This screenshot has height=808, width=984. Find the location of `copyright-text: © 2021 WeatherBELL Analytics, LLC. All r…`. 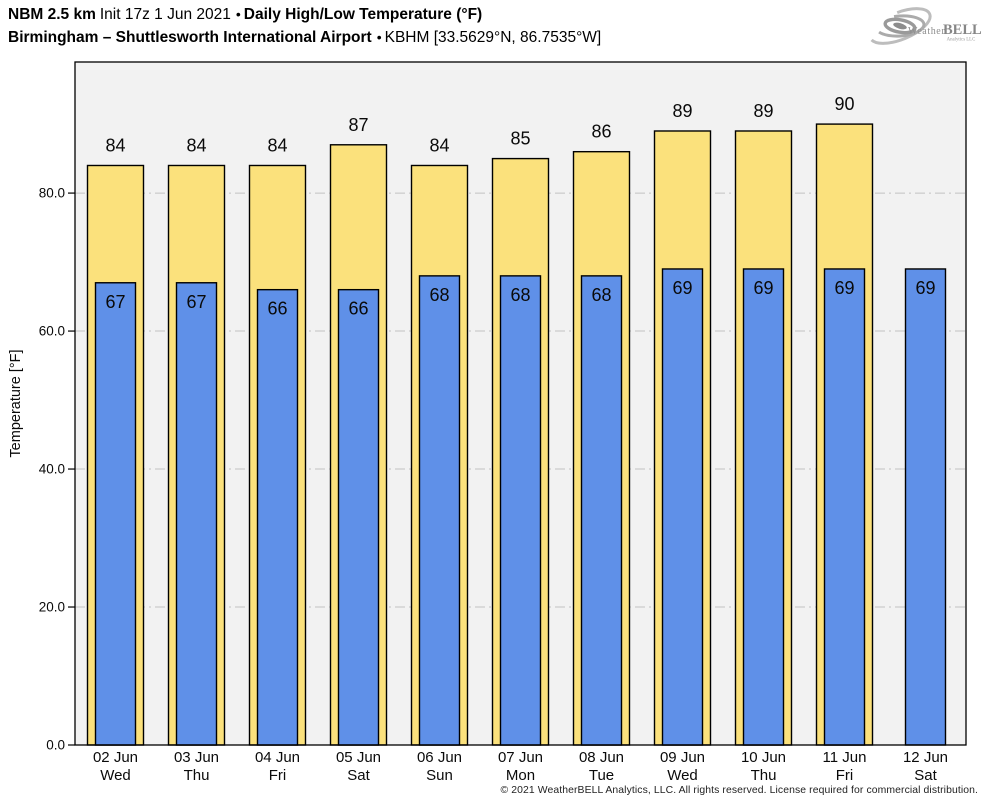

copyright-text: © 2021 WeatherBELL Analytics, LLC. All r… is located at coordinates (739, 790).